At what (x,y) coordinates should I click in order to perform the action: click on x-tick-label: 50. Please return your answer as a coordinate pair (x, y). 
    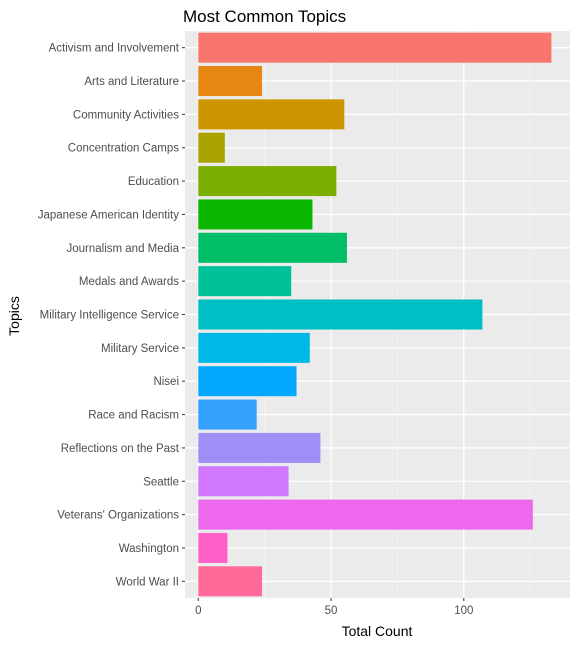
    Looking at the image, I should click on (331, 611).